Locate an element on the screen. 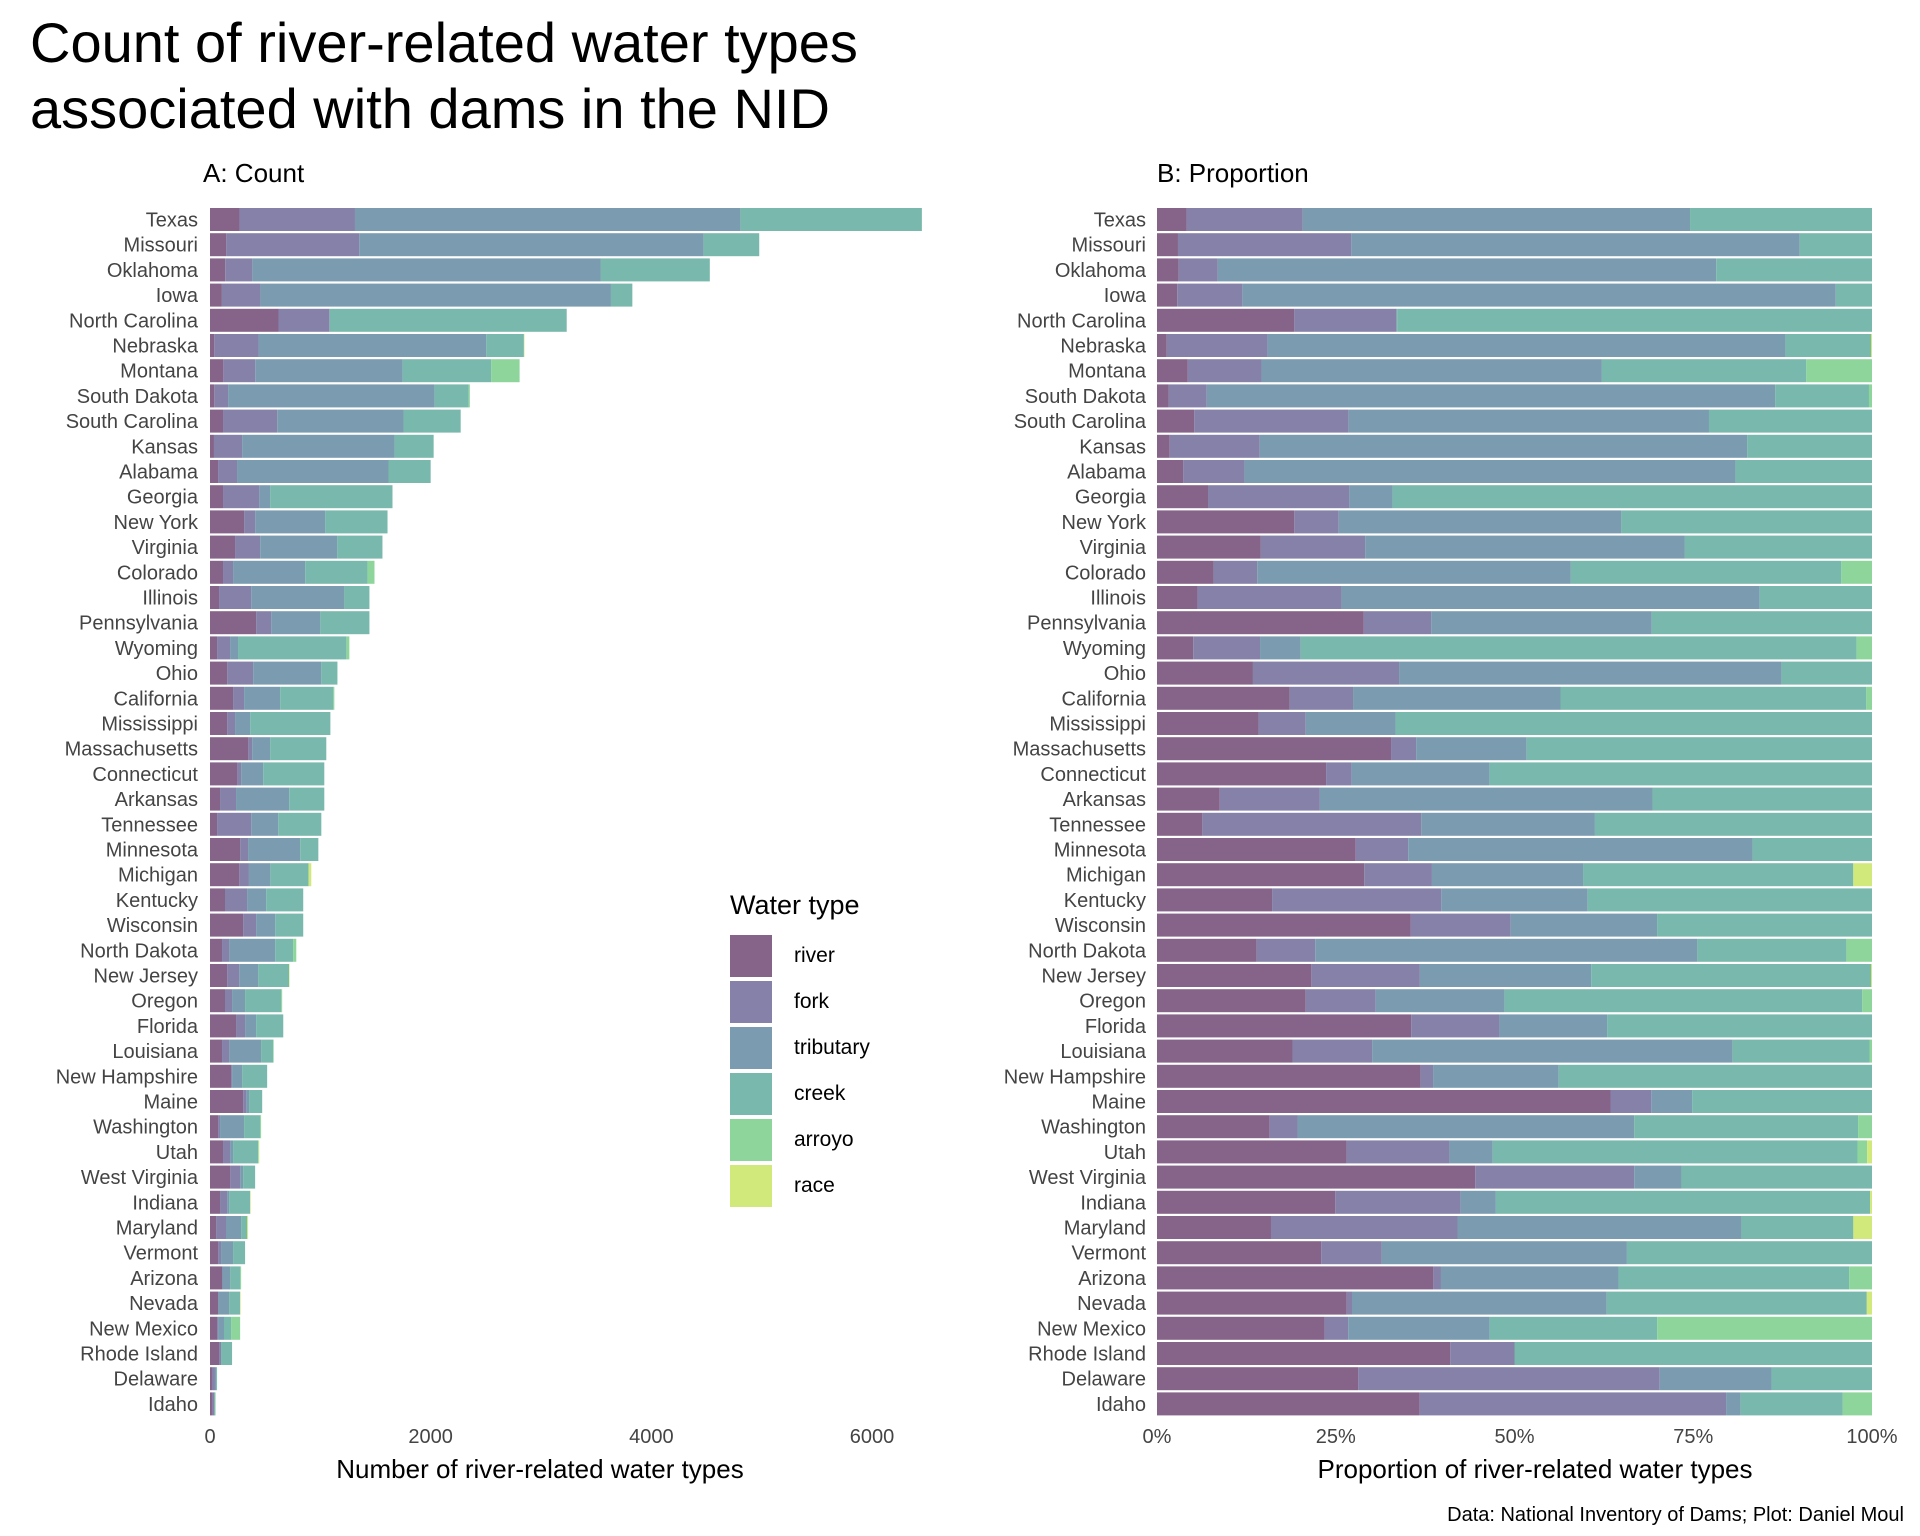 This screenshot has height=1536, width=1920. panel-a-y-tick-label: Tennessee is located at coordinates (149, 825).